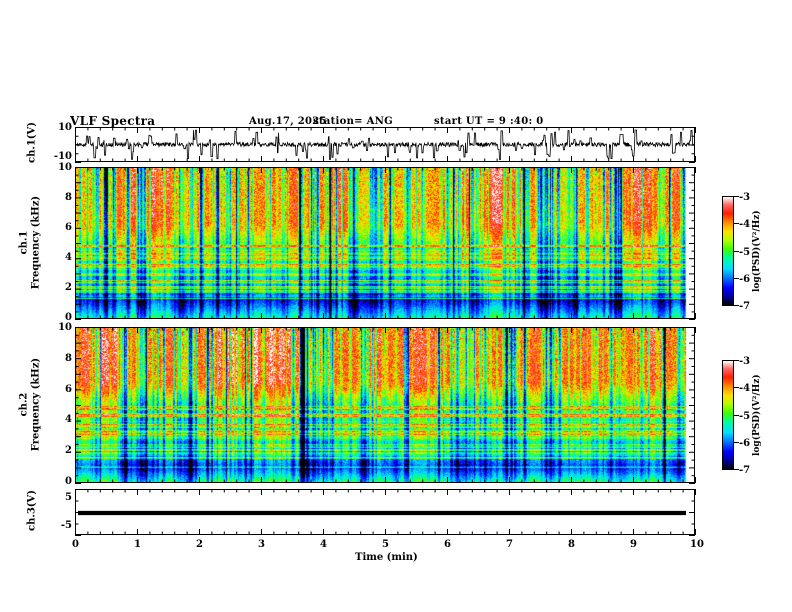  What do you see at coordinates (323, 544) in the screenshot?
I see `xtick-4: 4` at bounding box center [323, 544].